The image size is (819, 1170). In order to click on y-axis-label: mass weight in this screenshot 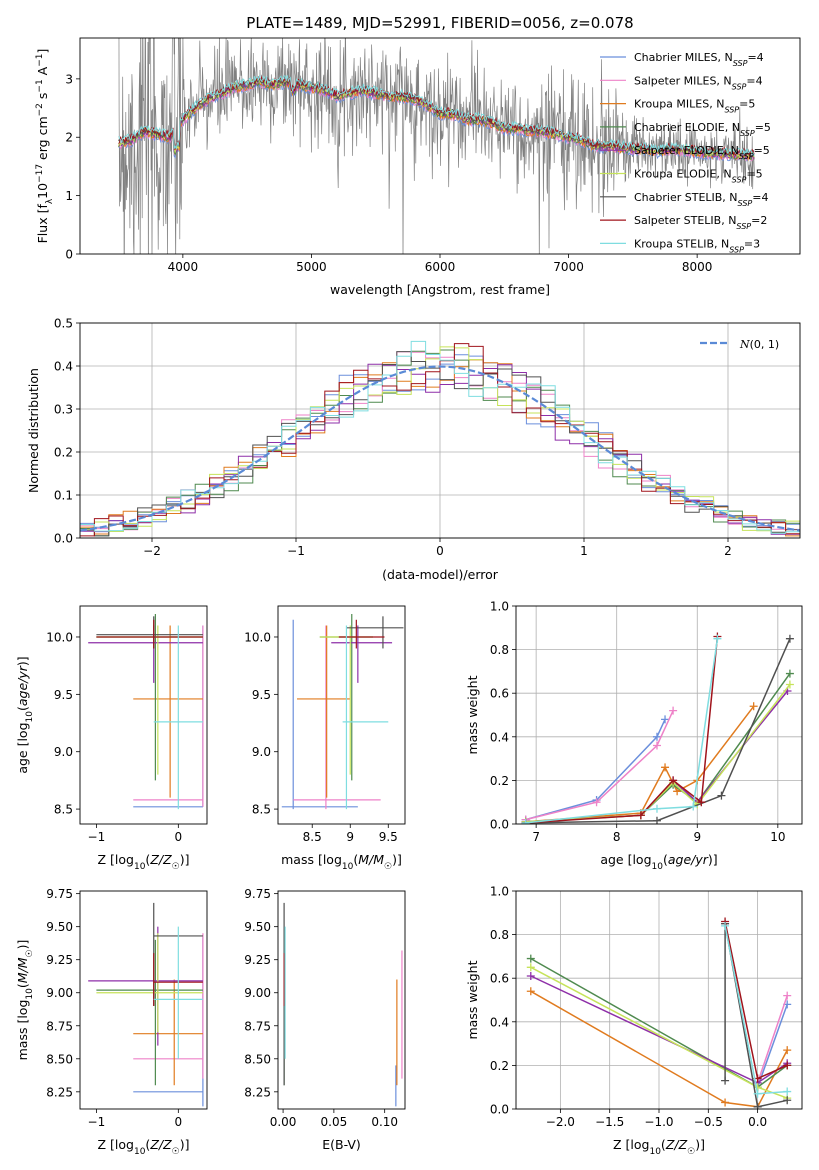, I will do `click(472, 714)`.